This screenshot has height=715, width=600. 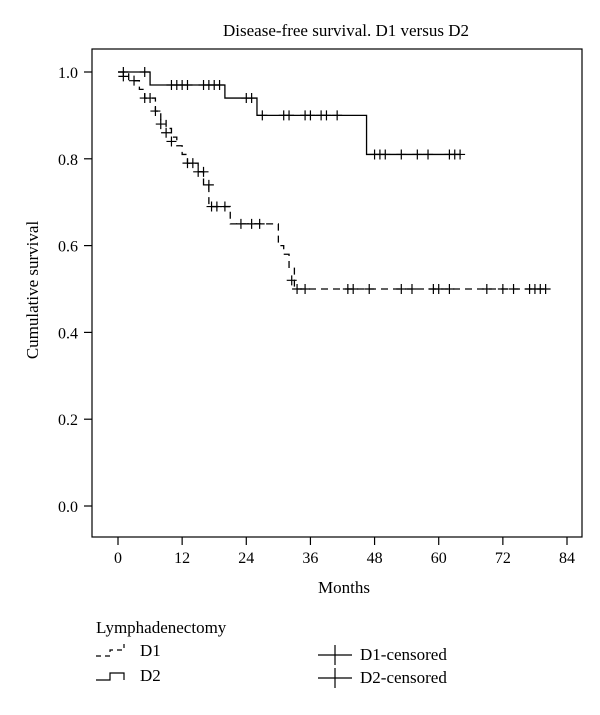 What do you see at coordinates (344, 552) in the screenshot?
I see `x-axis: 0 12 24 36 48 60 72 84` at bounding box center [344, 552].